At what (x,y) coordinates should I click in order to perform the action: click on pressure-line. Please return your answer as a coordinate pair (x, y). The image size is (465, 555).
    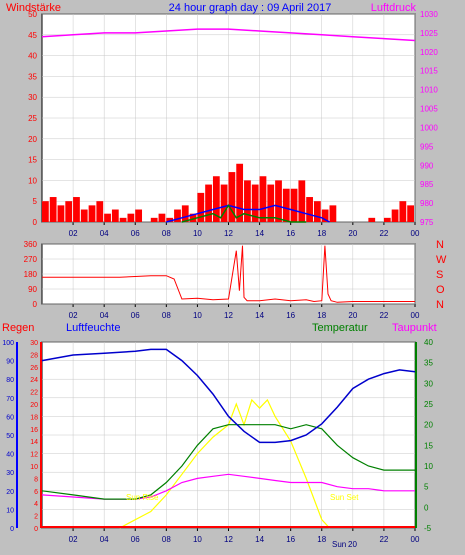
    Looking at the image, I should click on (228, 35).